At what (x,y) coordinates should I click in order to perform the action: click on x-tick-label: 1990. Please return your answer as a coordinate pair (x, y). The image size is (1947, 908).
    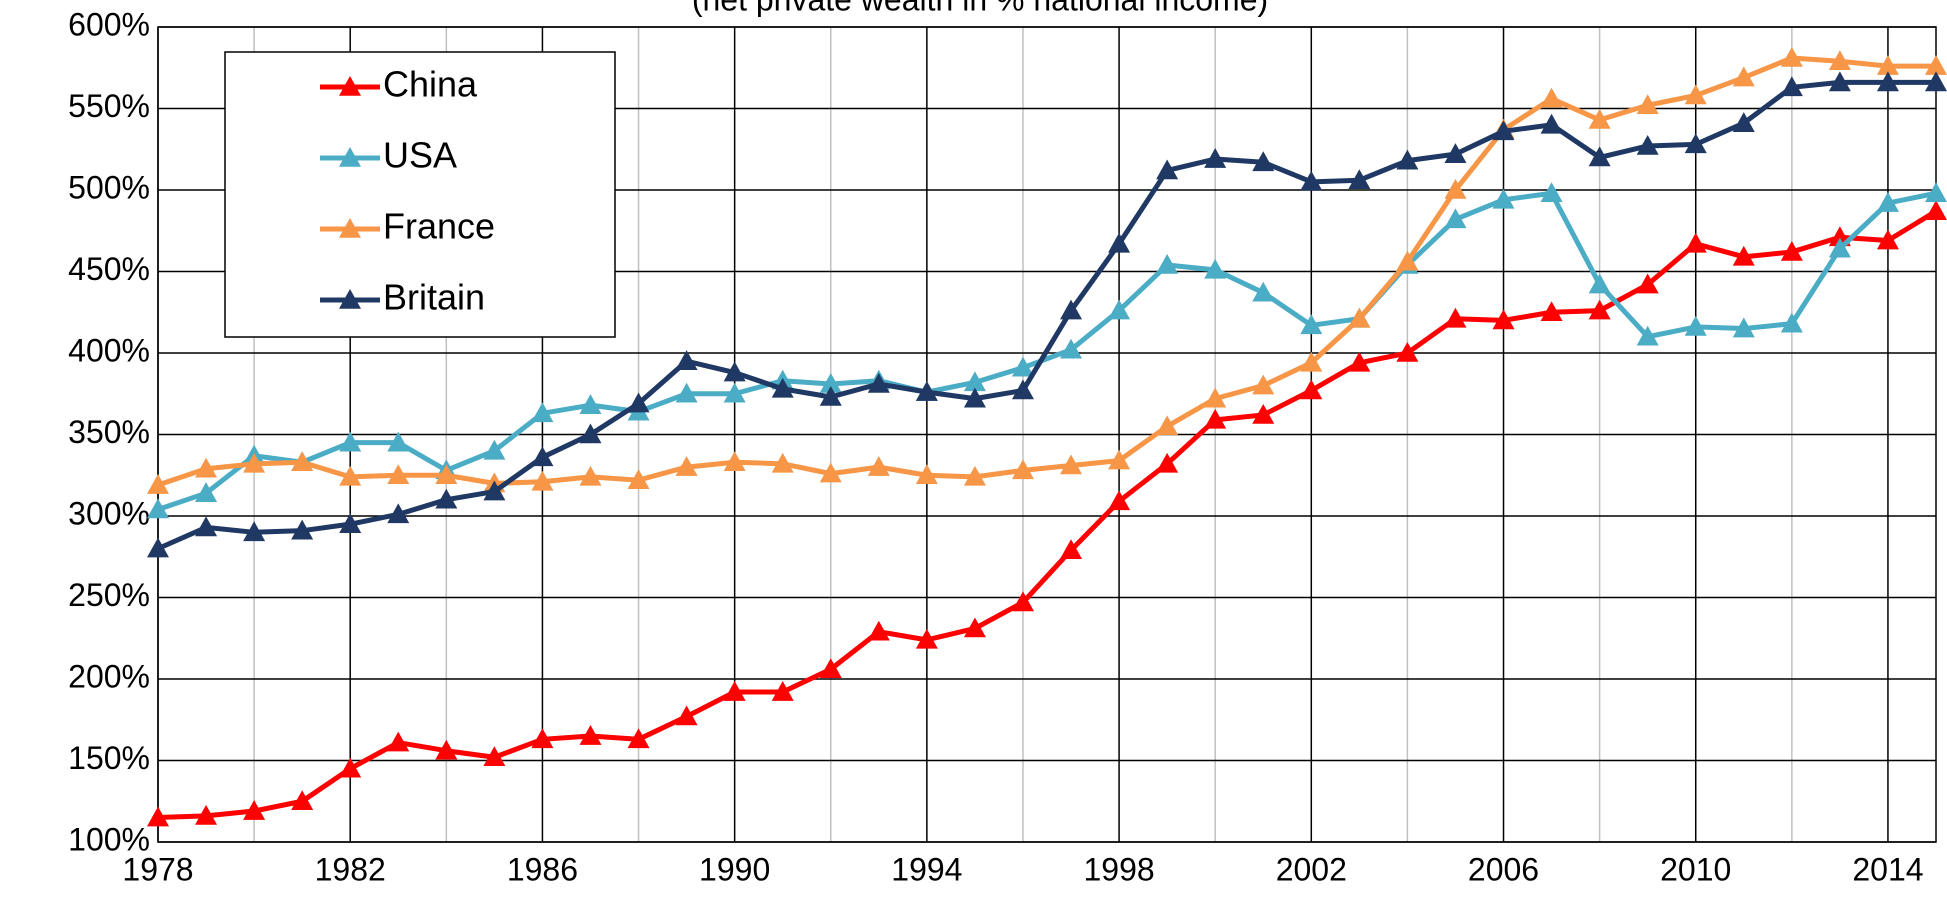
    Looking at the image, I should click on (734, 869).